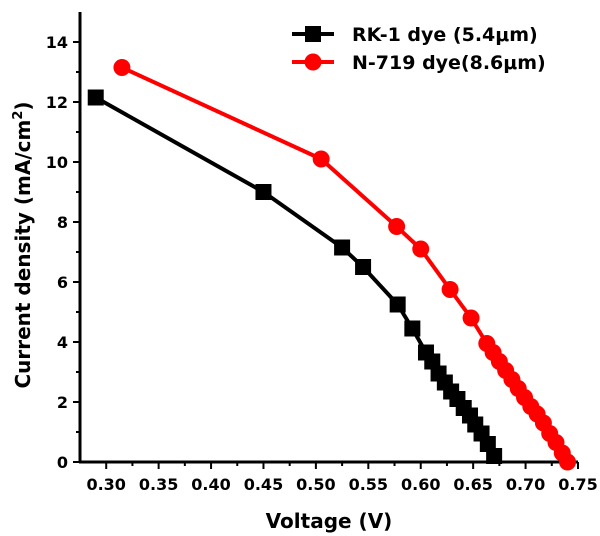 This screenshot has height=536, width=600. Describe the element at coordinates (445, 35) in the screenshot. I see `legend-label: RK-1 dye (5.4μm)` at that location.